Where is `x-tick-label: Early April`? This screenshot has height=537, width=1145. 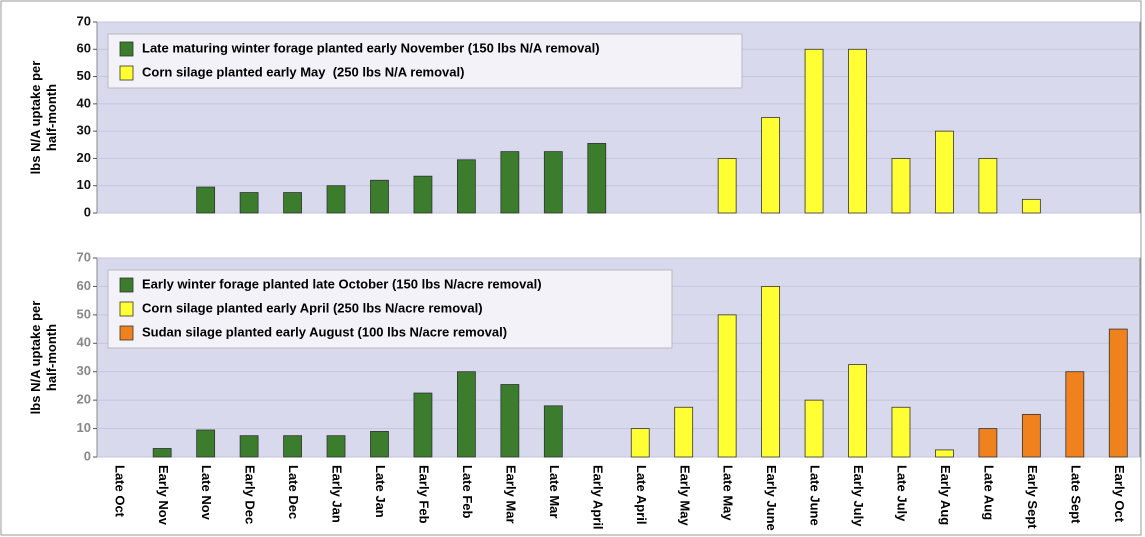 x-tick-label: Early April is located at coordinates (597, 497).